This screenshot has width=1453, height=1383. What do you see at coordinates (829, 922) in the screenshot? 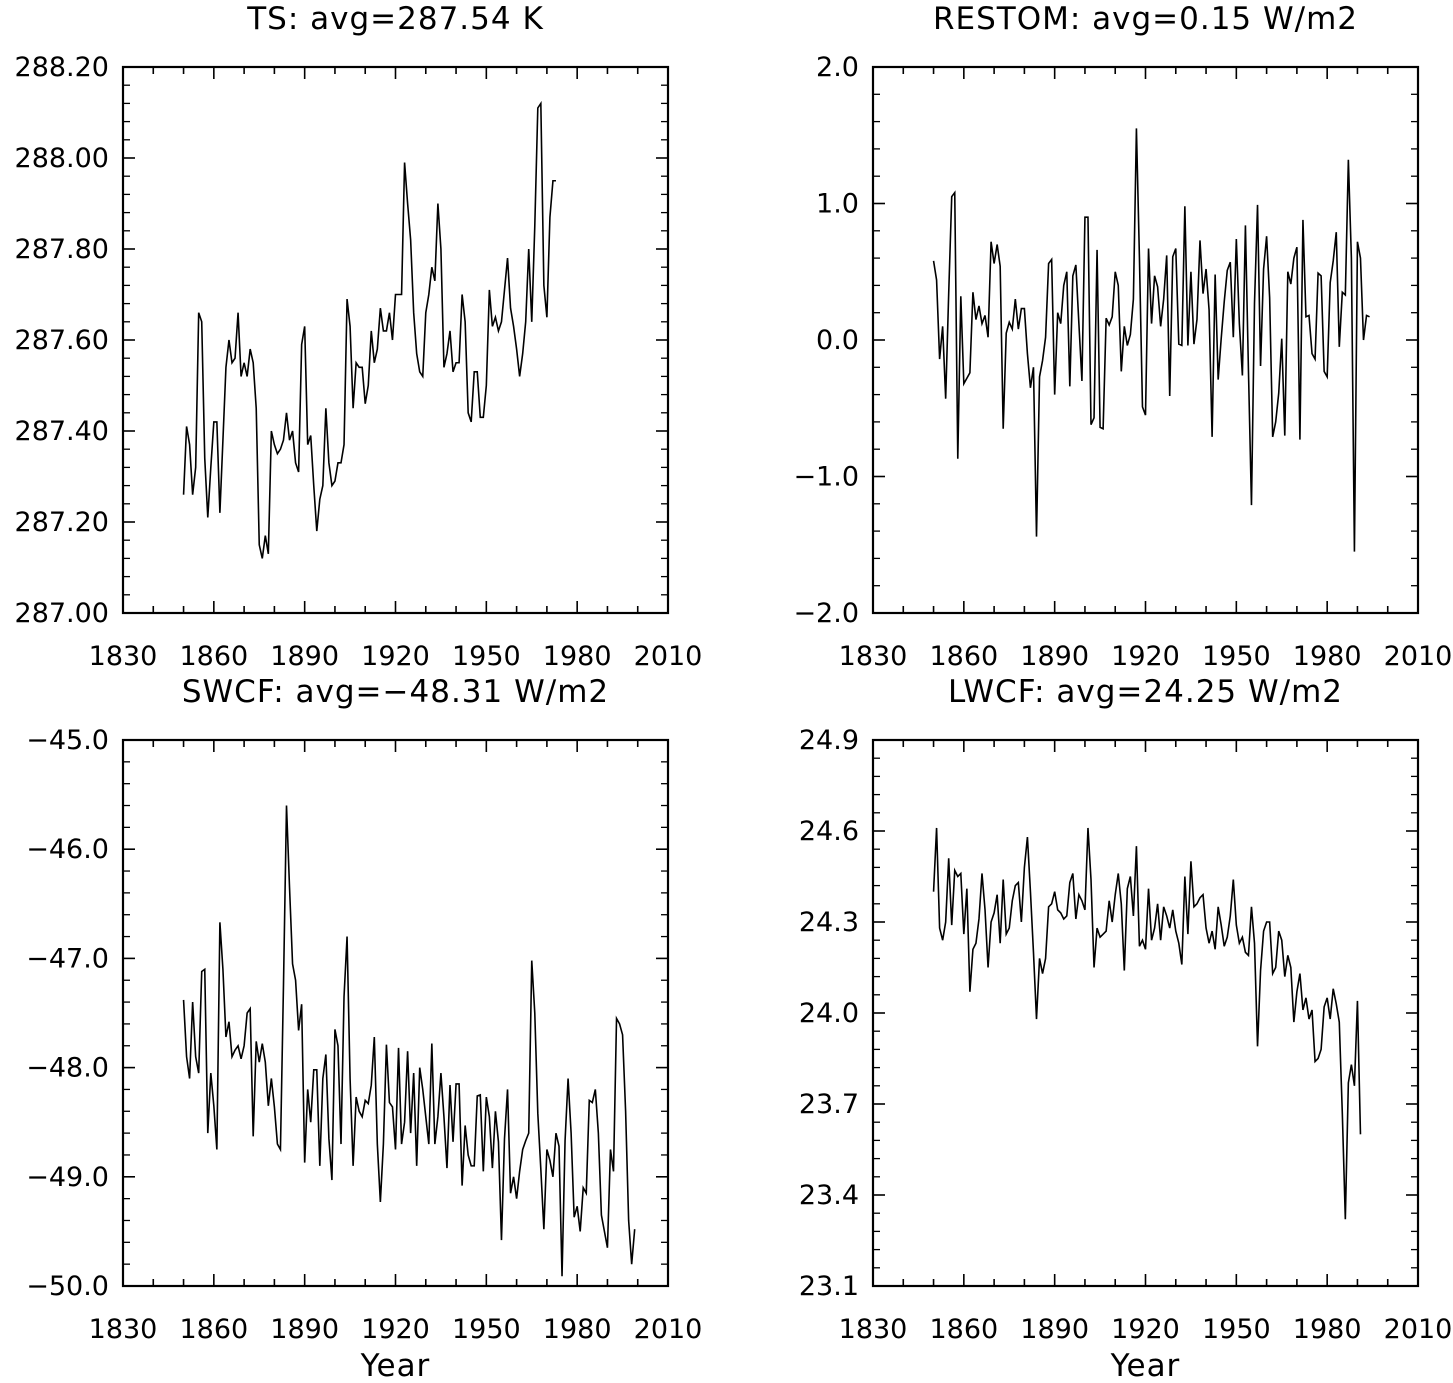
I see `lwcf-y-tick-label: 24.3` at bounding box center [829, 922].